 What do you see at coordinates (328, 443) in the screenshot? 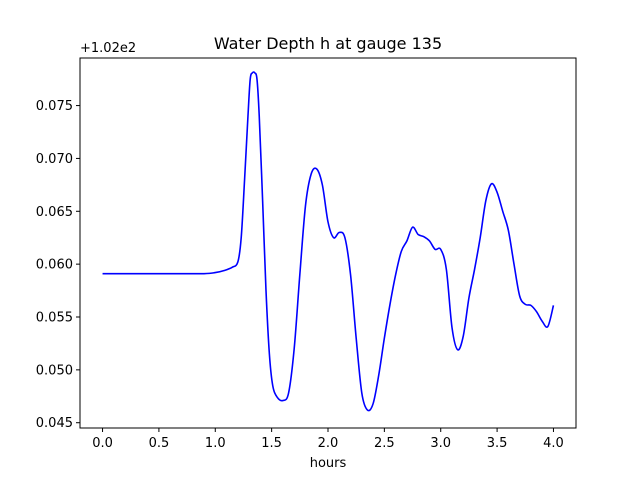
I see `x-tick-label: 2.0` at bounding box center [328, 443].